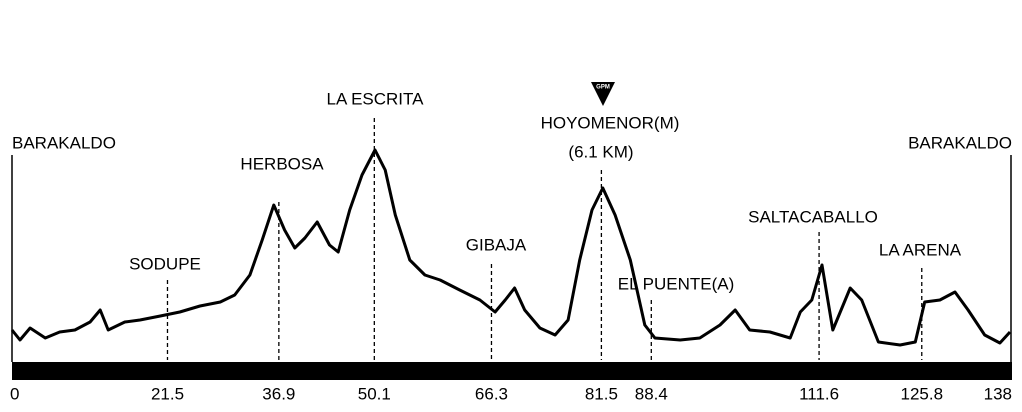  I want to click on place-label: GIBAJA, so click(496, 244).